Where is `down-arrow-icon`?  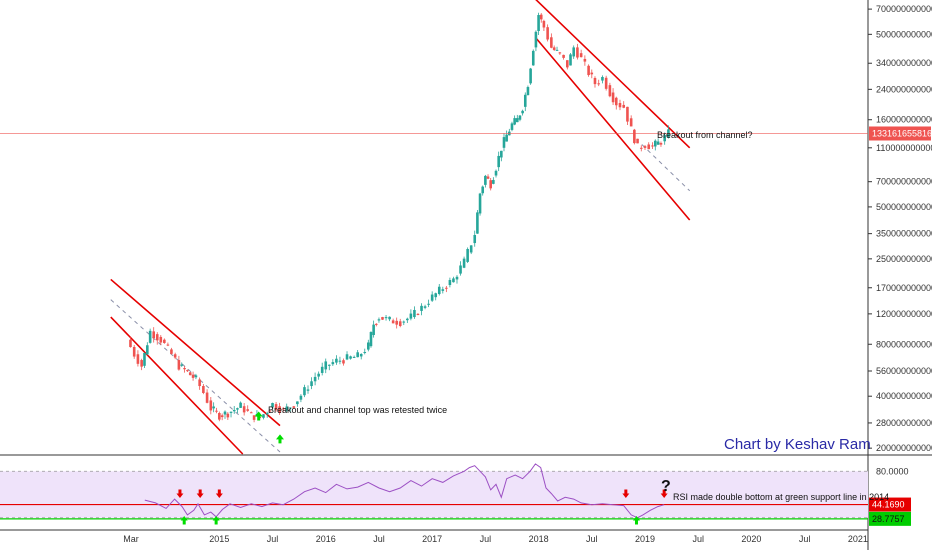 down-arrow-icon is located at coordinates (219, 493).